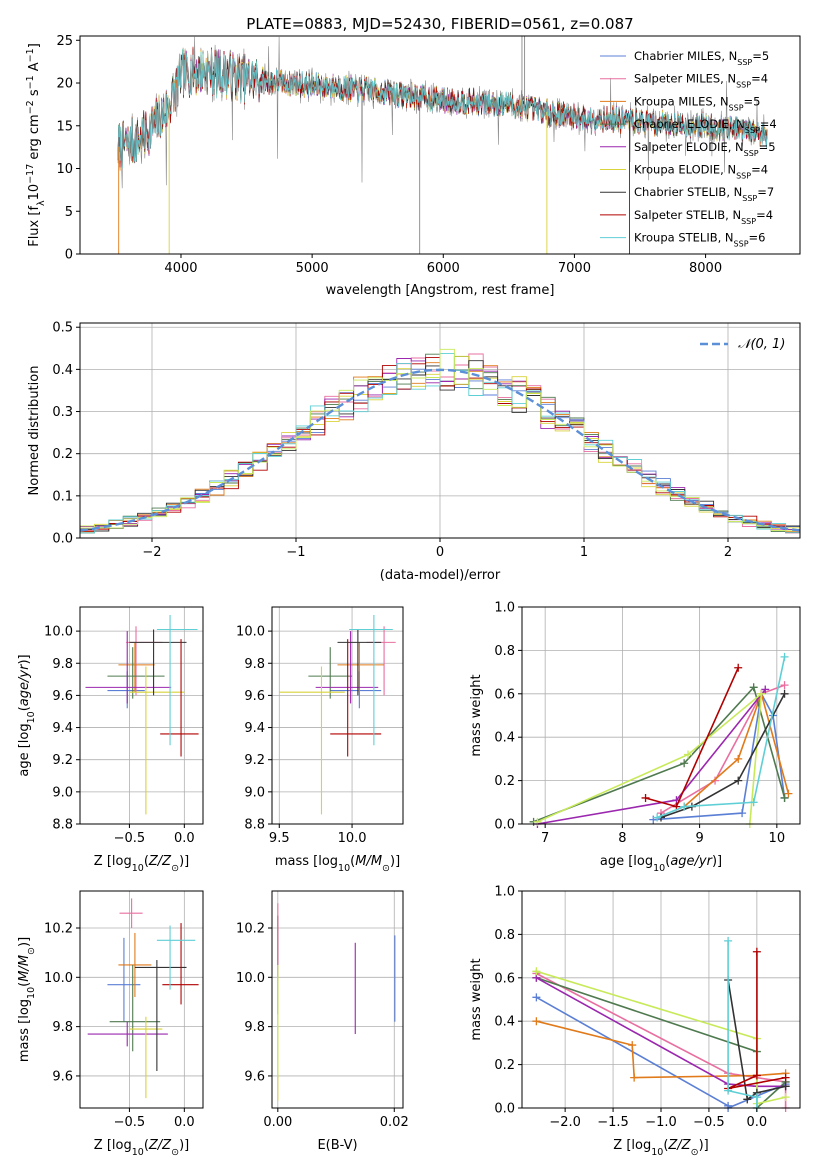 The image size is (819, 1170). I want to click on legend-sub: SSP, so click(749, 198).